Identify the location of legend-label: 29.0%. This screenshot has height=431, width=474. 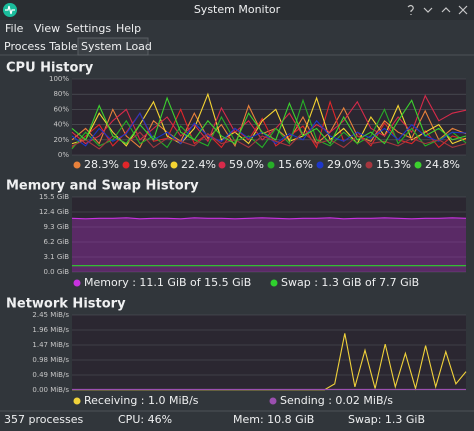
(344, 164).